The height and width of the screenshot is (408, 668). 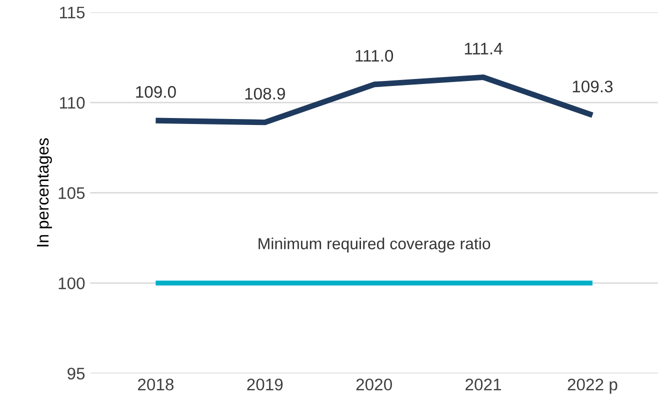 I want to click on x-tick-label: 2018, so click(x=156, y=384).